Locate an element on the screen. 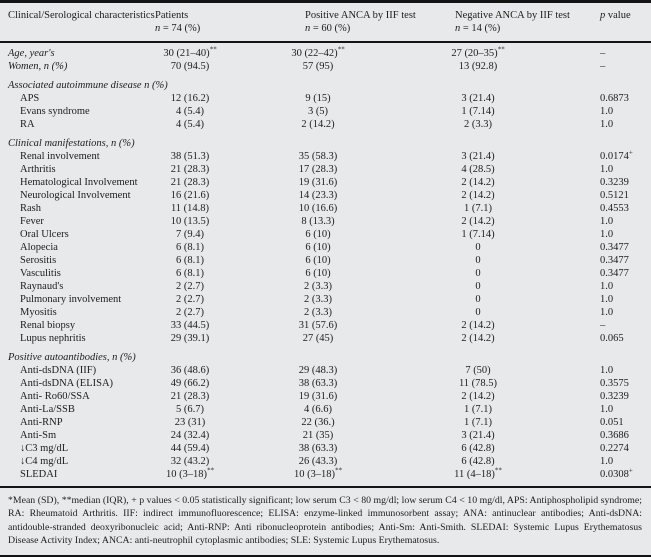 This screenshot has width=651, height=557. table-row: Fever 10 (13.5) 8 (13.3) 2 (14.2) 1.0 is located at coordinates (325, 221).